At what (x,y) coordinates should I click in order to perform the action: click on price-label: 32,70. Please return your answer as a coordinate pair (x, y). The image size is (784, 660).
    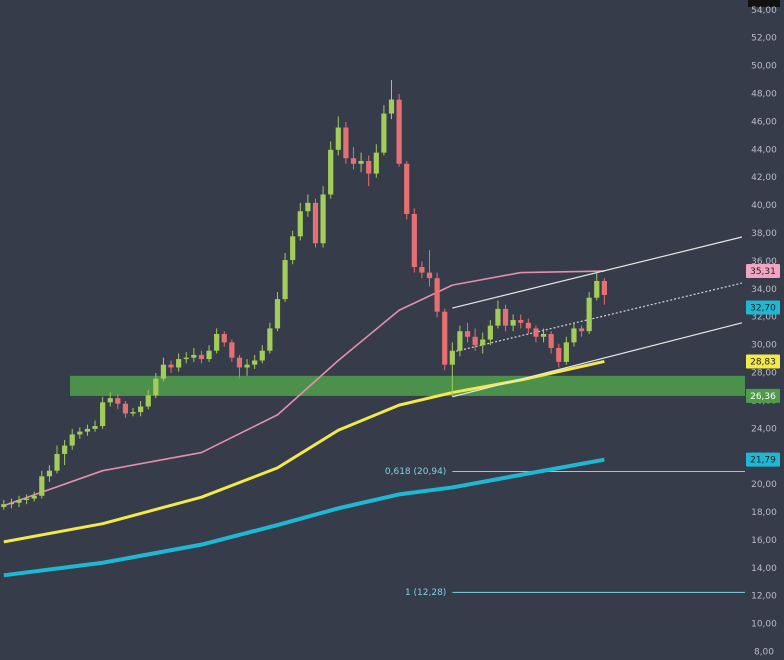
    Looking at the image, I should click on (763, 308).